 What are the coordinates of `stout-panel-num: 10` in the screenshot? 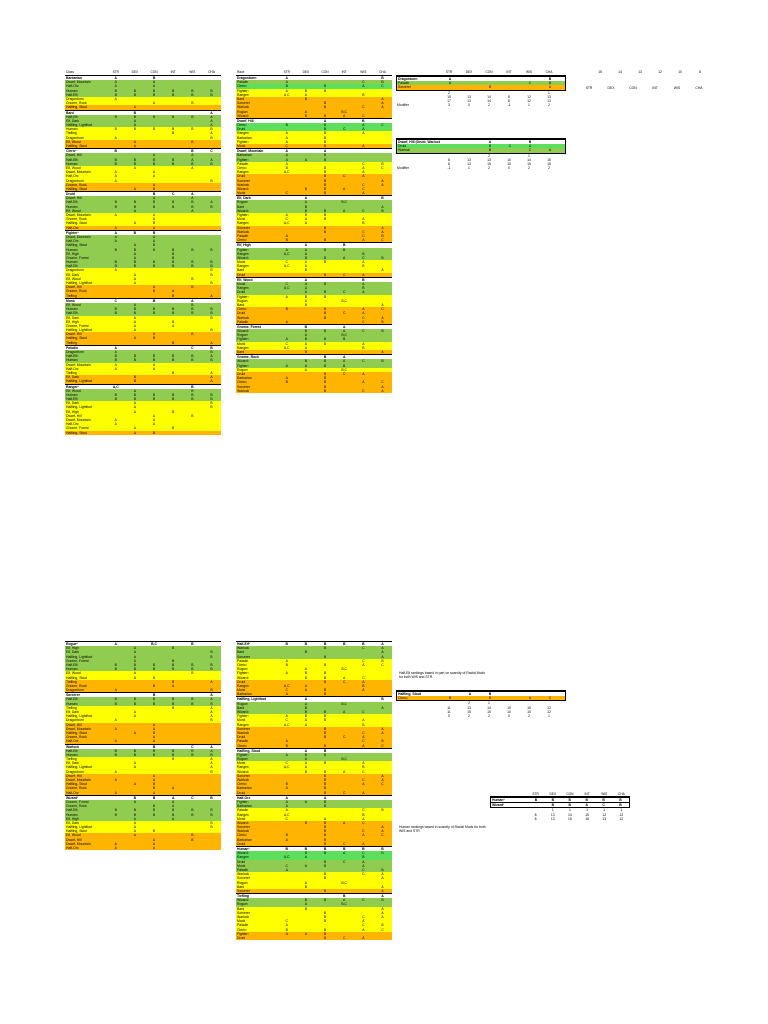 It's located at (509, 711).